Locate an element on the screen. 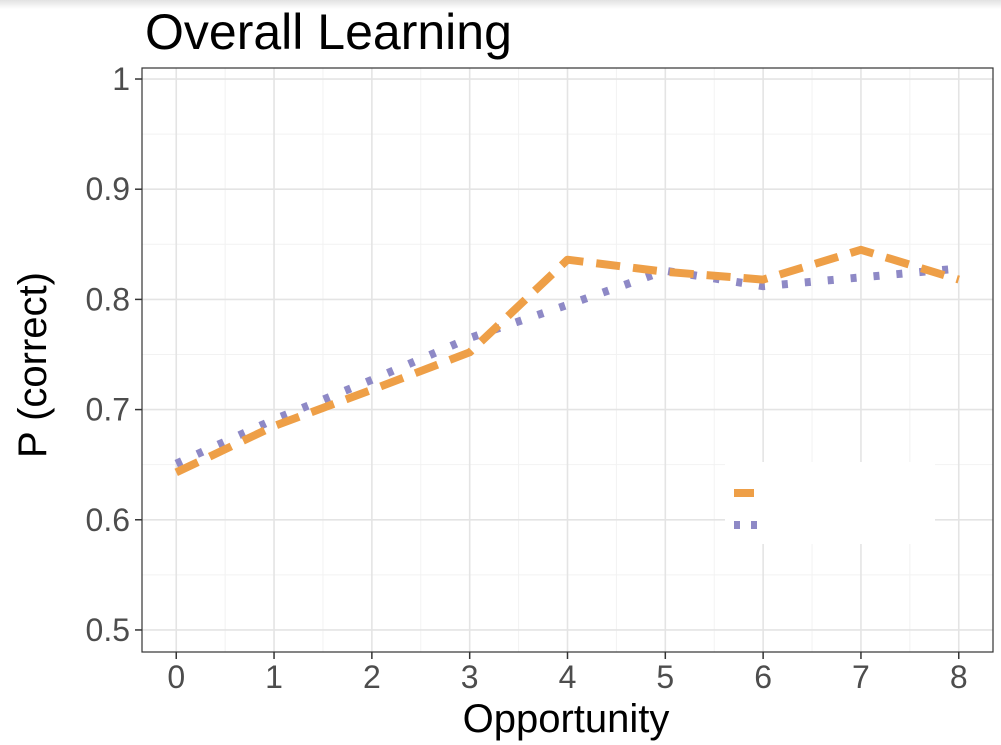  x-tick-label: 2 is located at coordinates (372, 677).